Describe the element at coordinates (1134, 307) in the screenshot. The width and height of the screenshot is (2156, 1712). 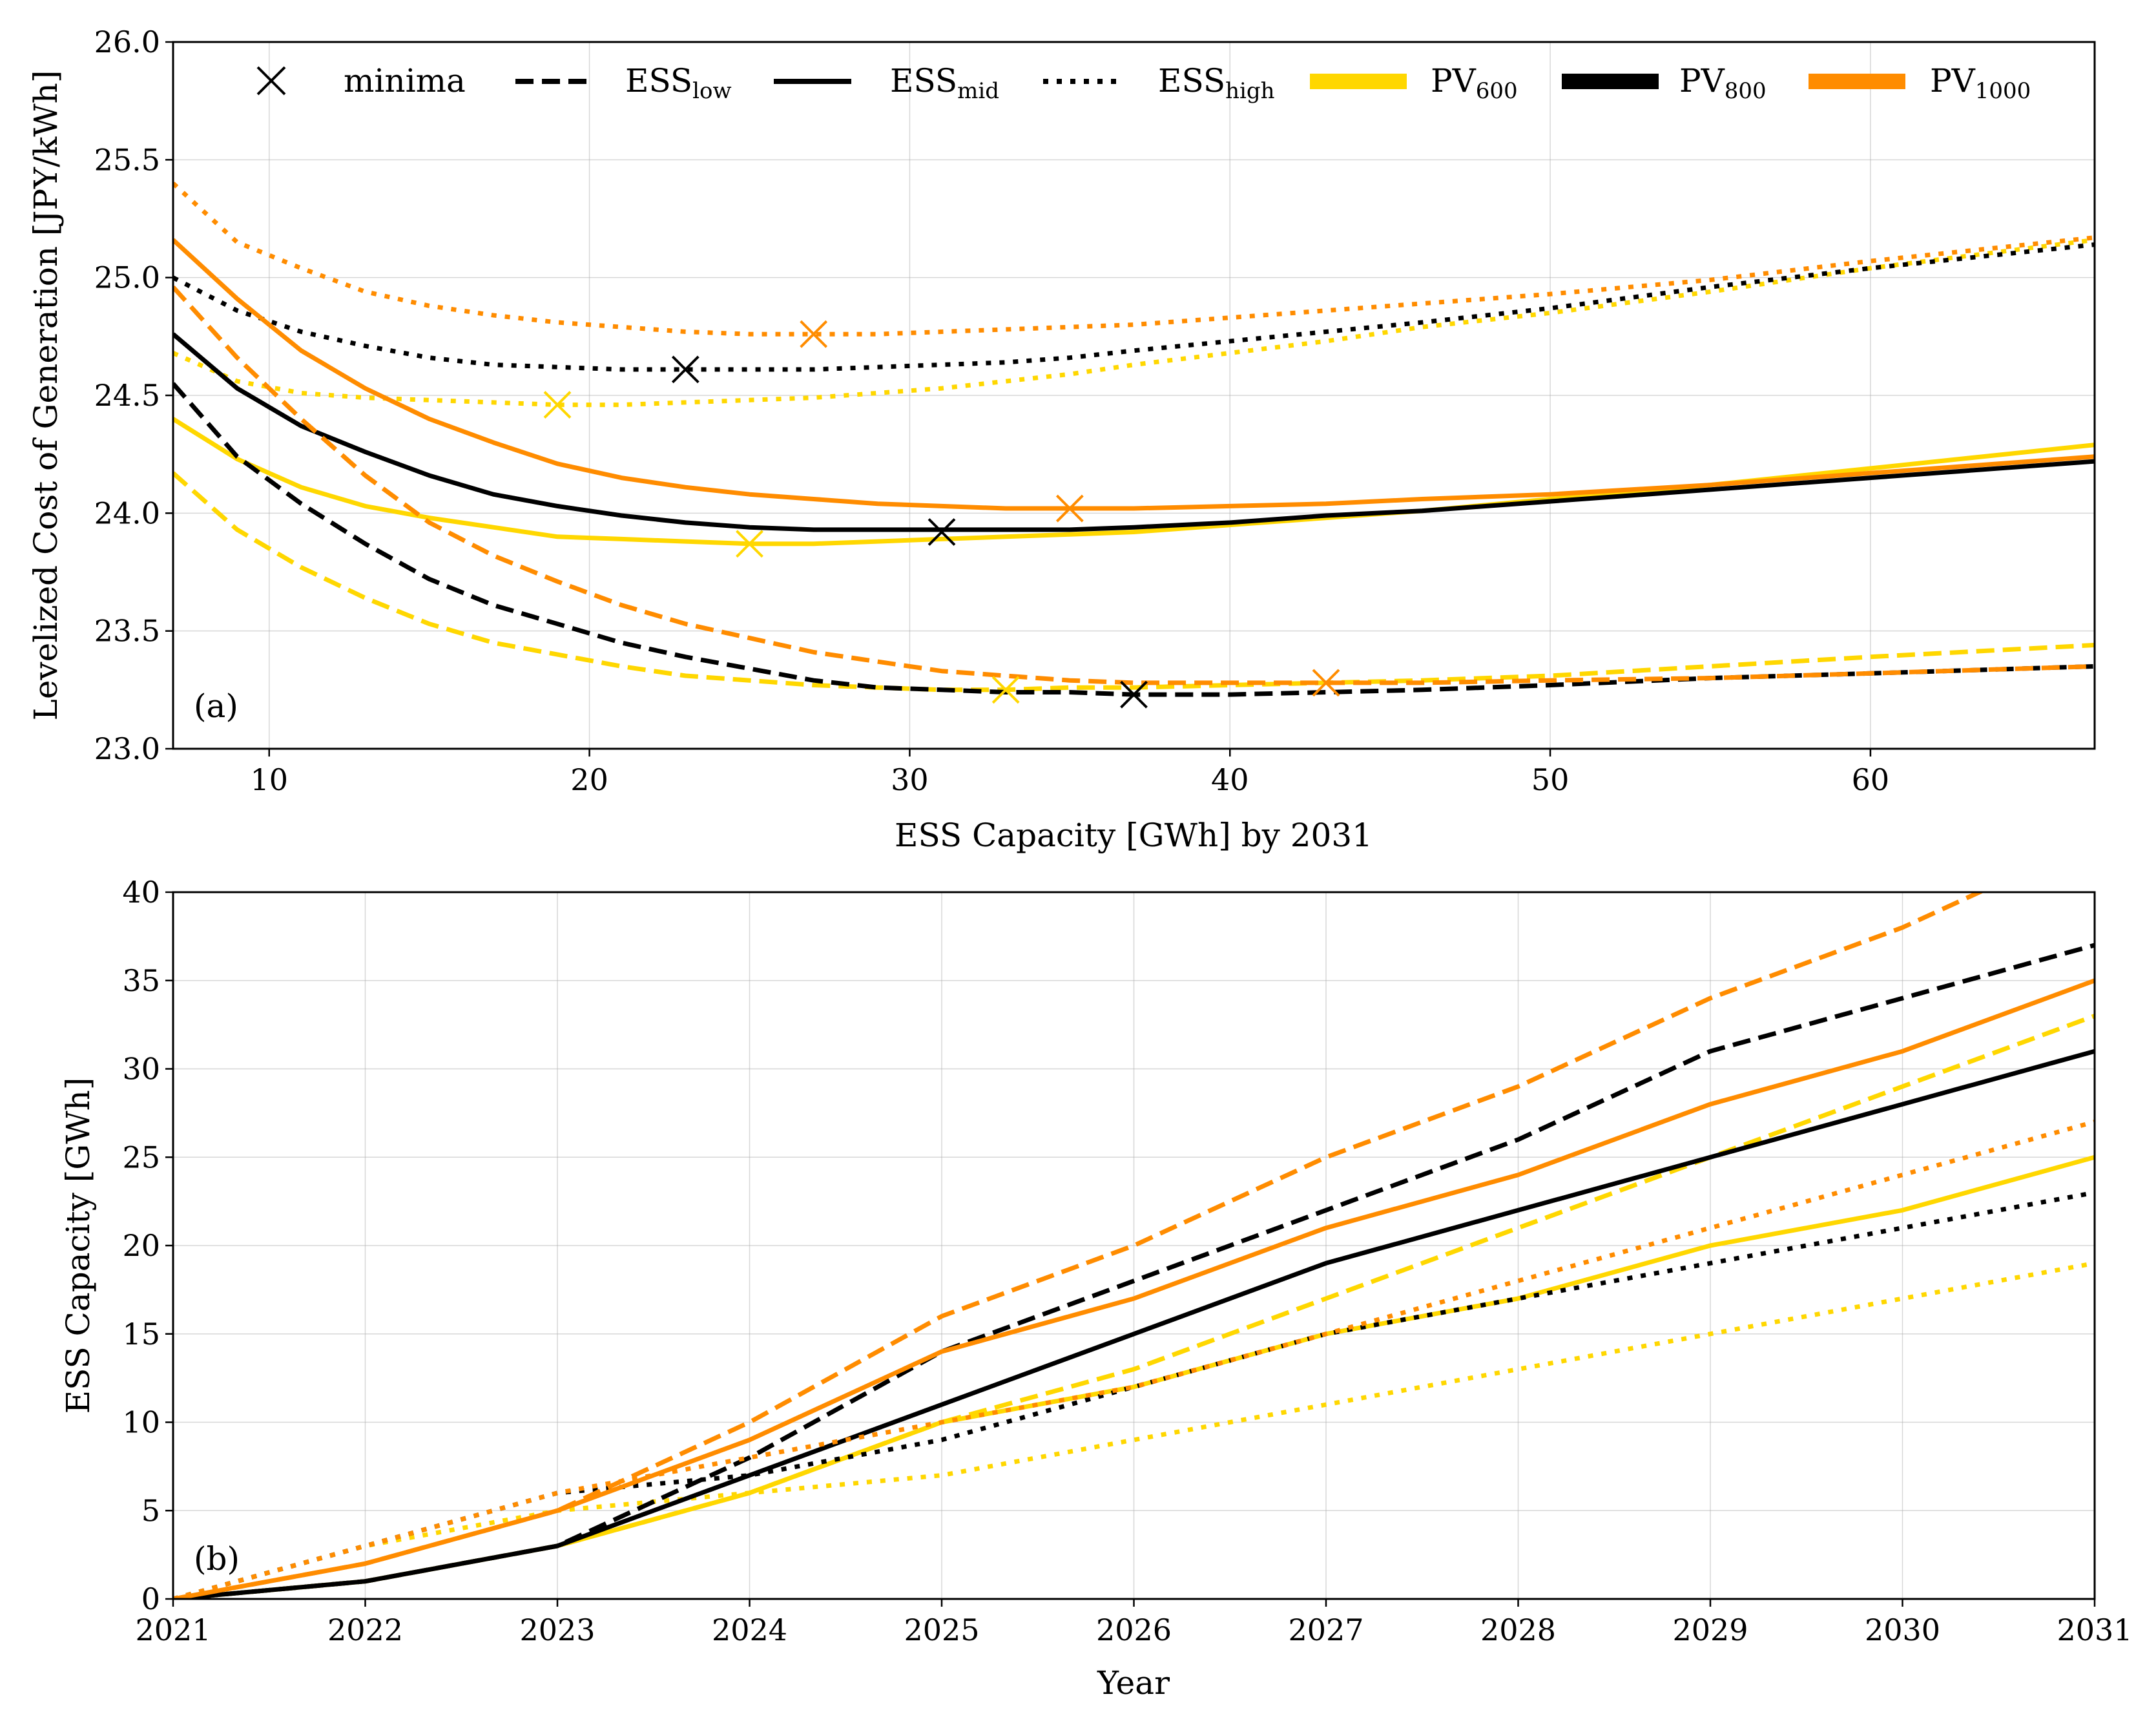
I see `series-pv800-ess-high` at that location.